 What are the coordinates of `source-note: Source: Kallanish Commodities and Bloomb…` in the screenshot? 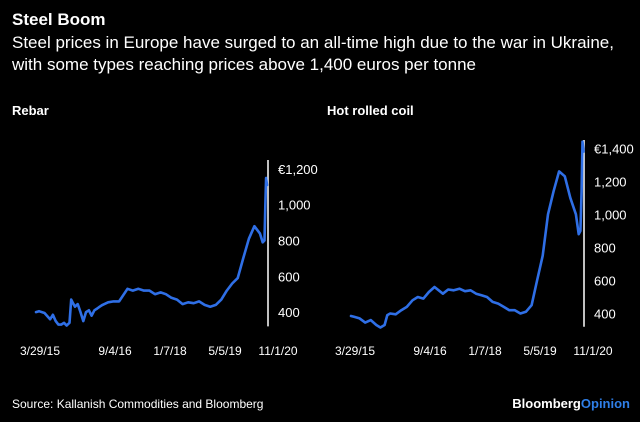 It's located at (138, 404).